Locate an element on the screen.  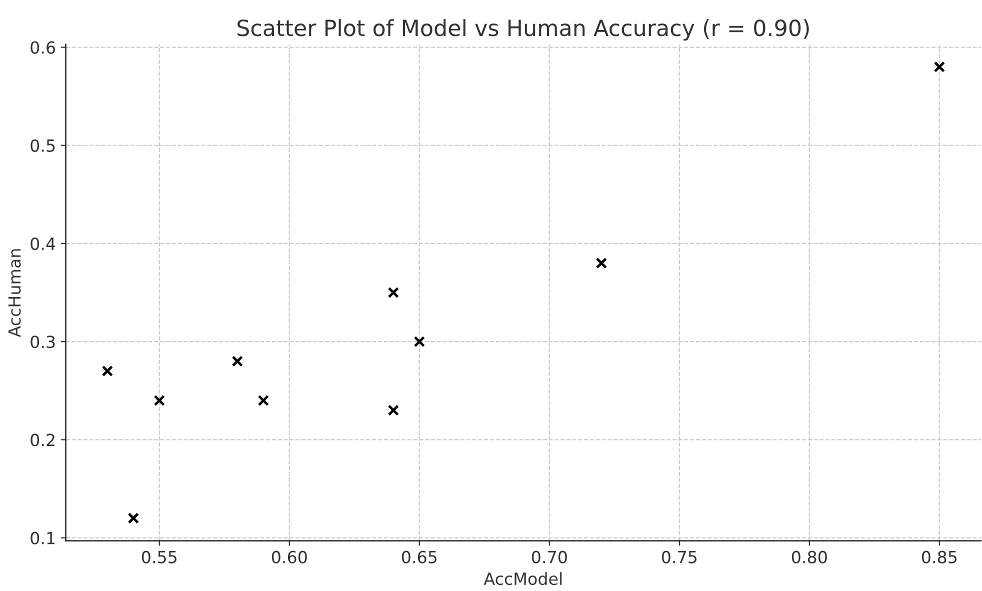
x-tick-label: 0.75 is located at coordinates (679, 557).